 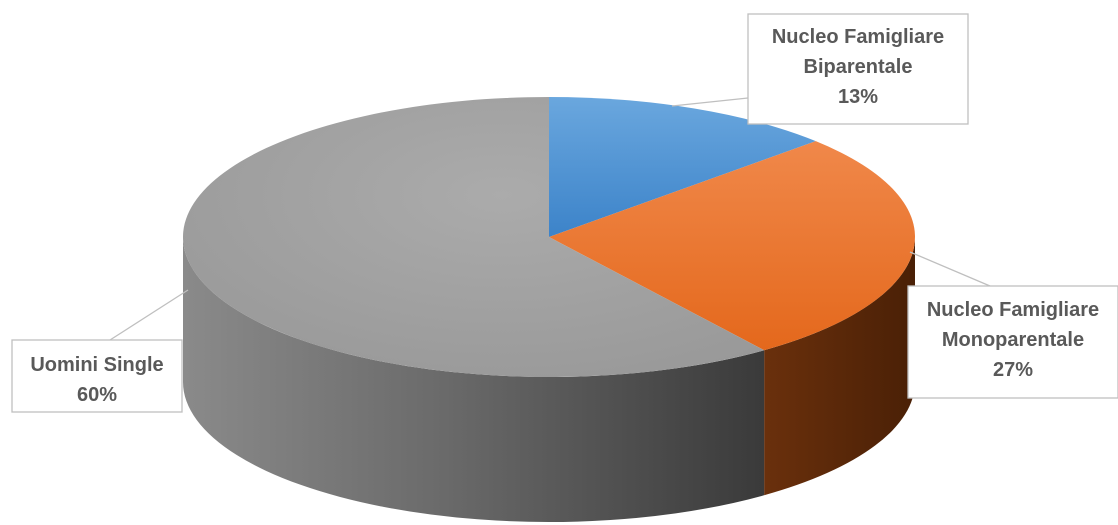 I want to click on slice-label: Monoparentale, so click(x=1013, y=340).